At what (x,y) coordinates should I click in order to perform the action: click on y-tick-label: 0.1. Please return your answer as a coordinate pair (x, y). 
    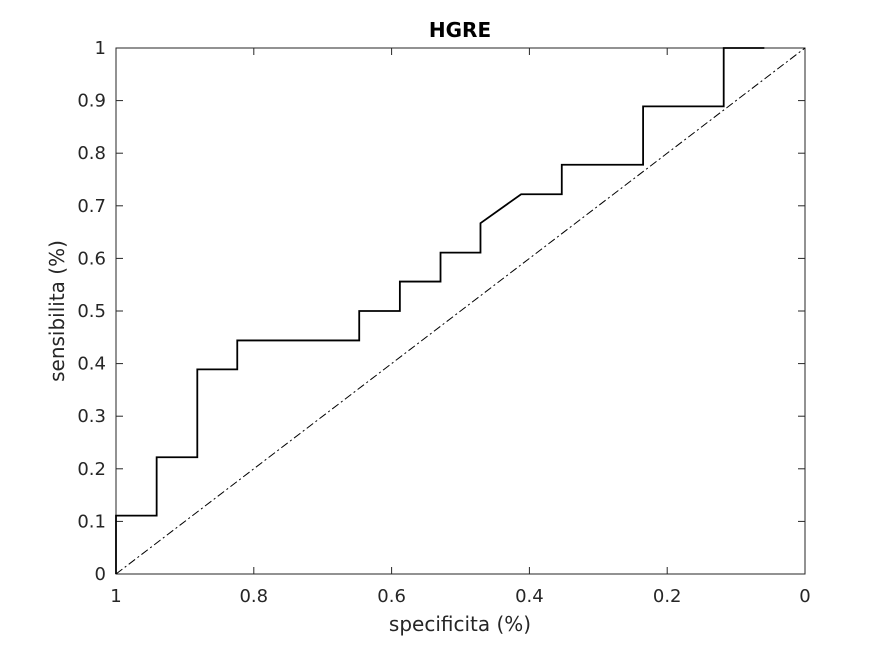
    Looking at the image, I should click on (91, 521).